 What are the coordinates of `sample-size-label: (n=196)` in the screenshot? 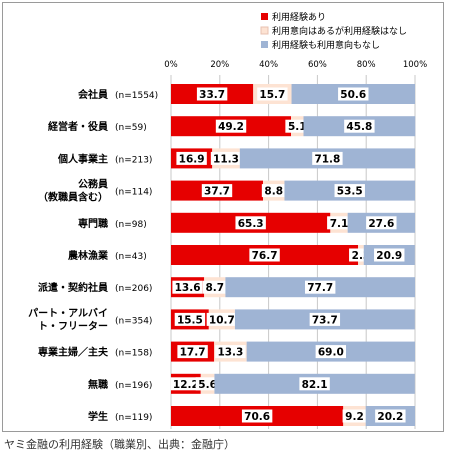 It's located at (133, 386).